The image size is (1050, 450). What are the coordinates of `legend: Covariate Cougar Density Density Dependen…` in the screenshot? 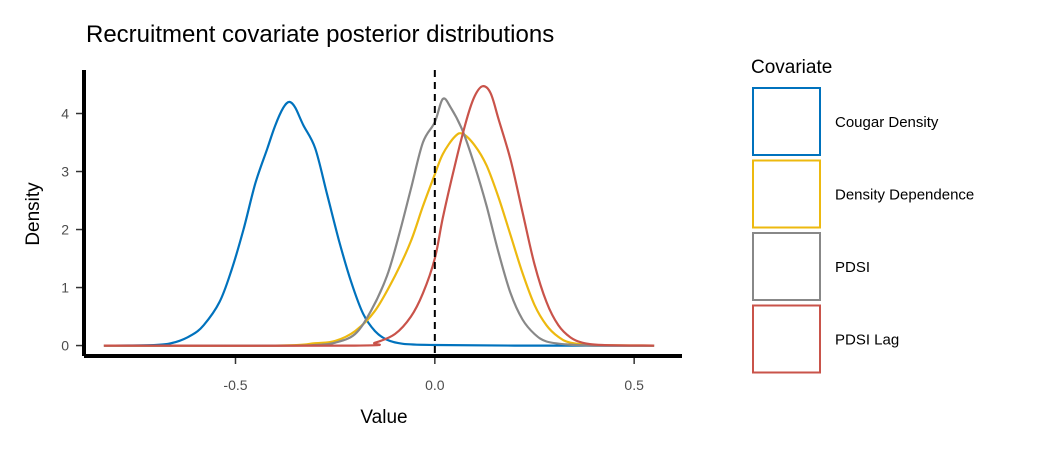 It's located at (862, 215).